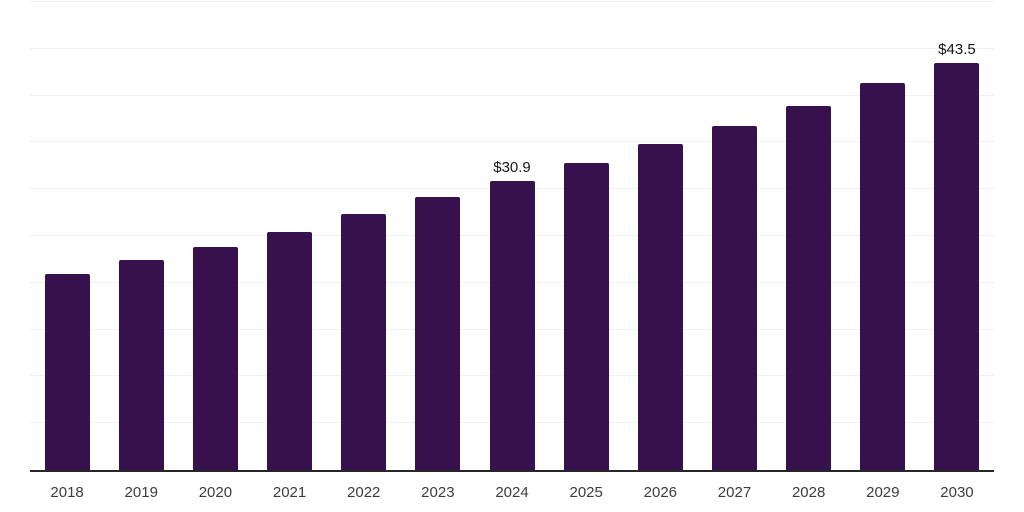 This screenshot has height=512, width=1024. What do you see at coordinates (586, 316) in the screenshot?
I see `bar-2025` at bounding box center [586, 316].